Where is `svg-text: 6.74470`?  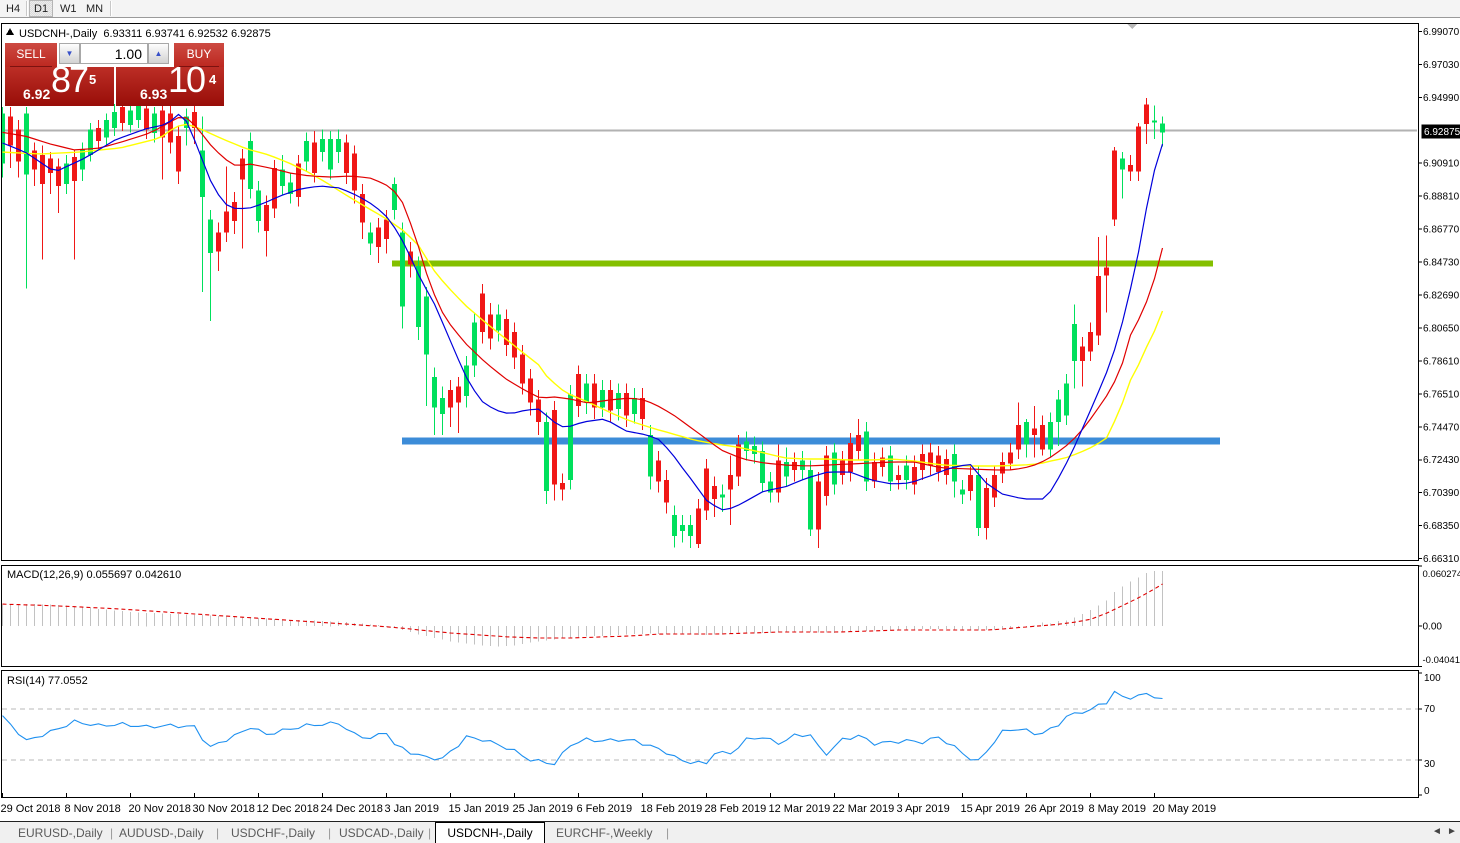
svg-text: 6.74470 is located at coordinates (1441, 427).